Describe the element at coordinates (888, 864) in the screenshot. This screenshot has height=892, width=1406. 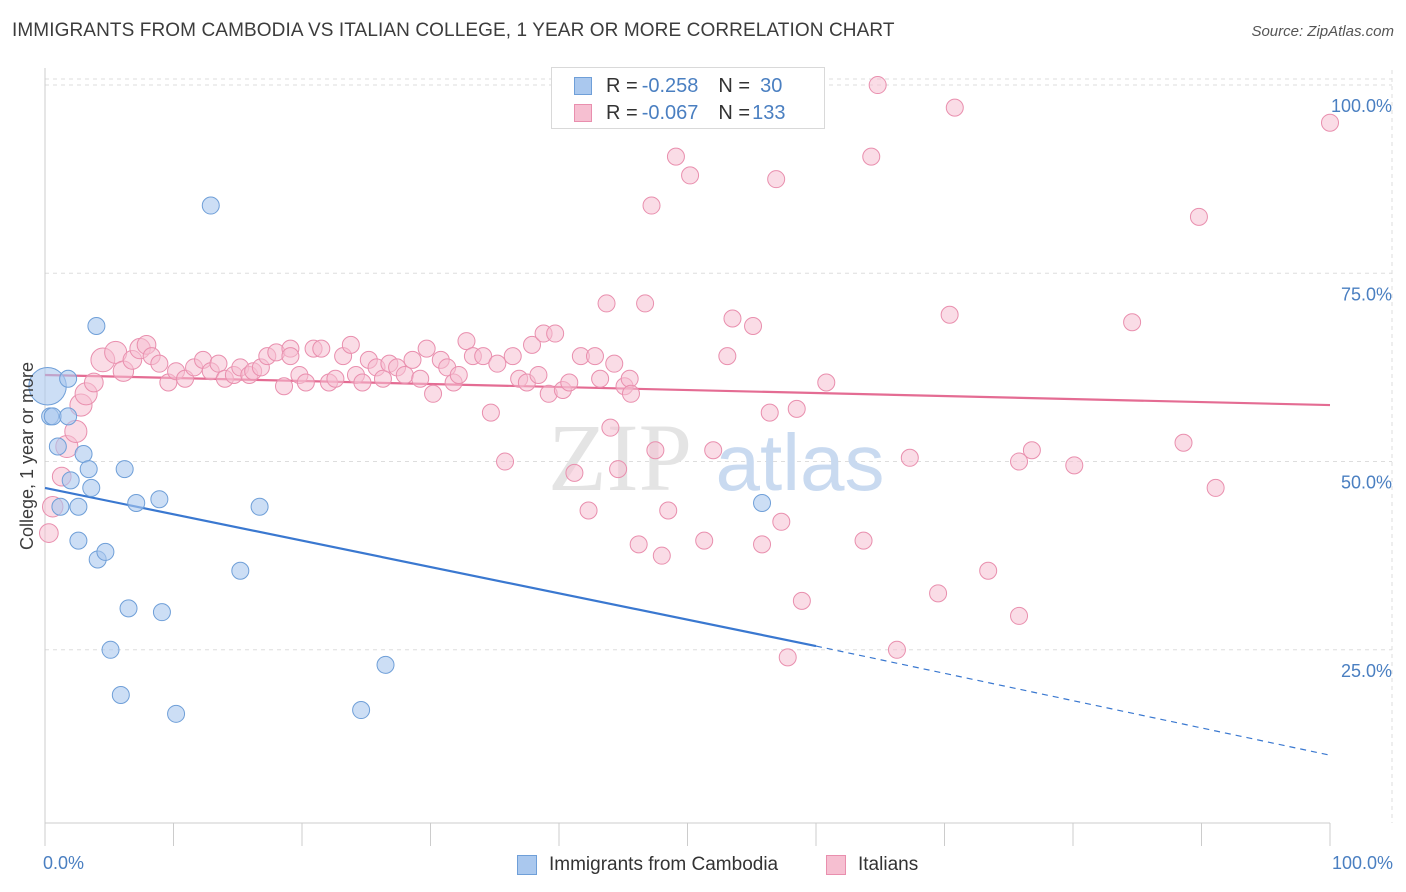
I see `bottom-legend-label-italians: Italians` at that location.